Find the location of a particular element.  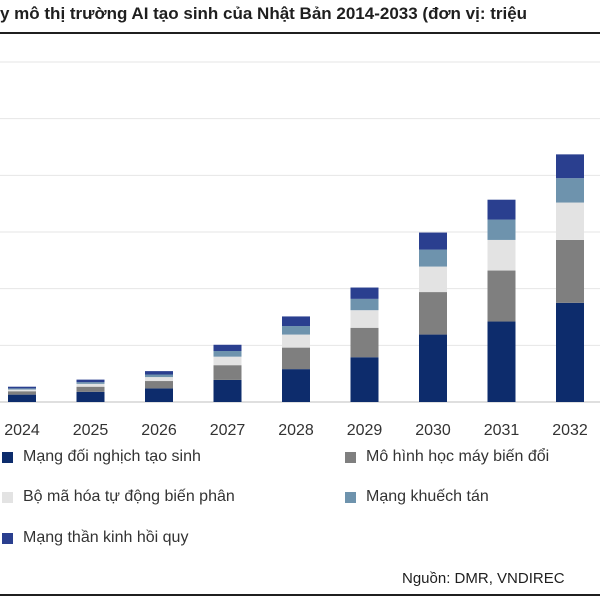

bar-segment-2030-s0 is located at coordinates (433, 368).